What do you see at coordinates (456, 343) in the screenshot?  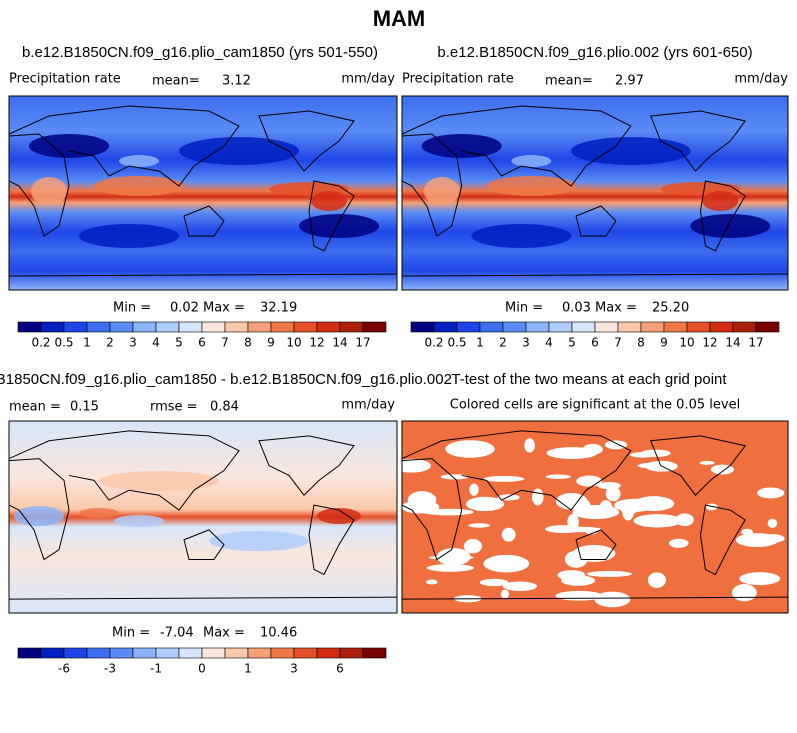 I see `colorbar-label: 0.5` at bounding box center [456, 343].